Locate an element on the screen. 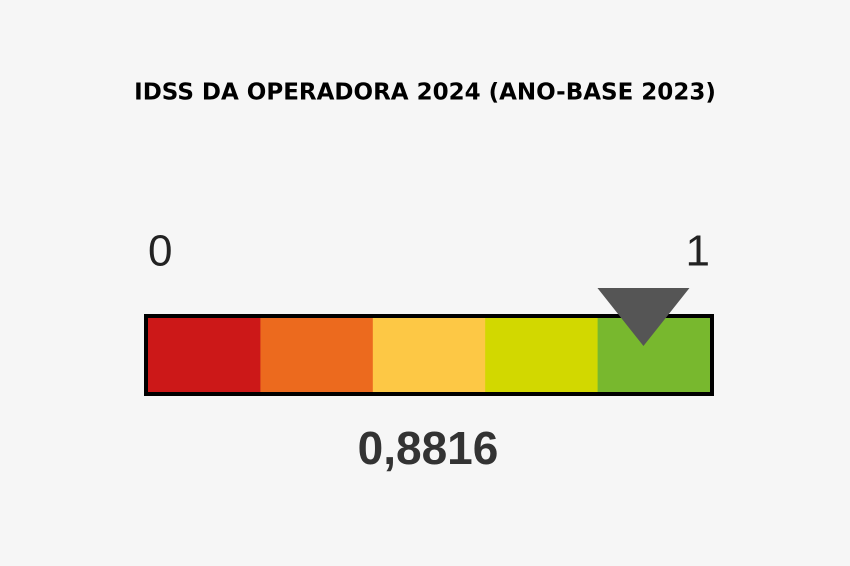 The image size is (850, 566). gauge-border is located at coordinates (429, 355).